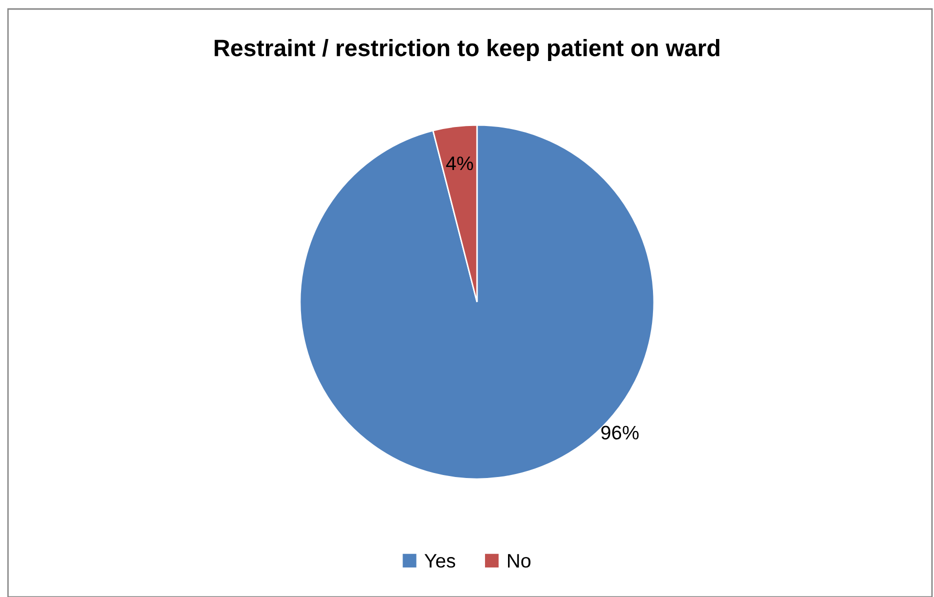  What do you see at coordinates (460, 163) in the screenshot?
I see `data-label: 4%` at bounding box center [460, 163].